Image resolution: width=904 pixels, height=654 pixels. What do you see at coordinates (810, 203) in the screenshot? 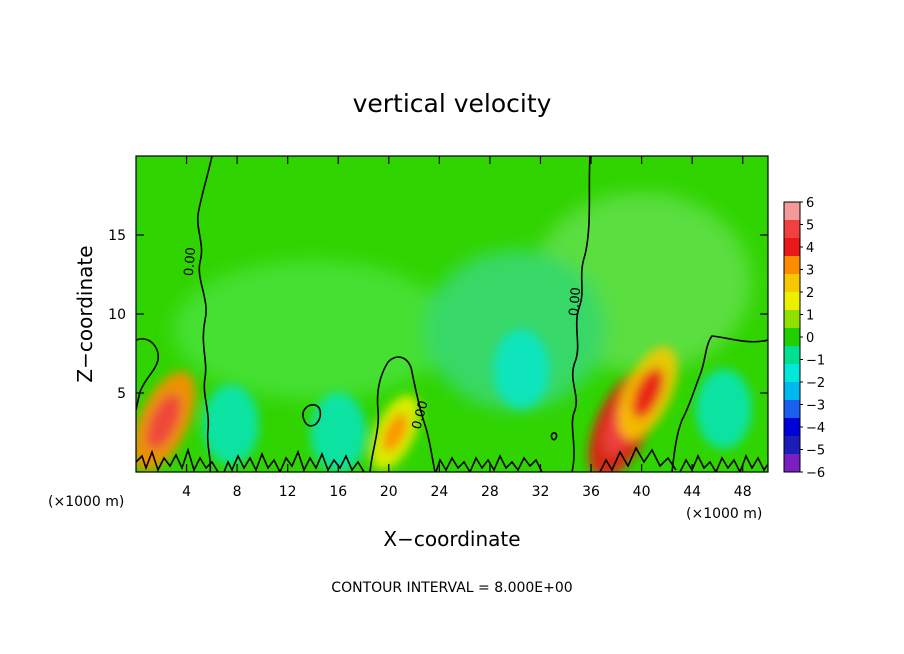
I see `colorbar-tick-label: 6` at bounding box center [810, 203].